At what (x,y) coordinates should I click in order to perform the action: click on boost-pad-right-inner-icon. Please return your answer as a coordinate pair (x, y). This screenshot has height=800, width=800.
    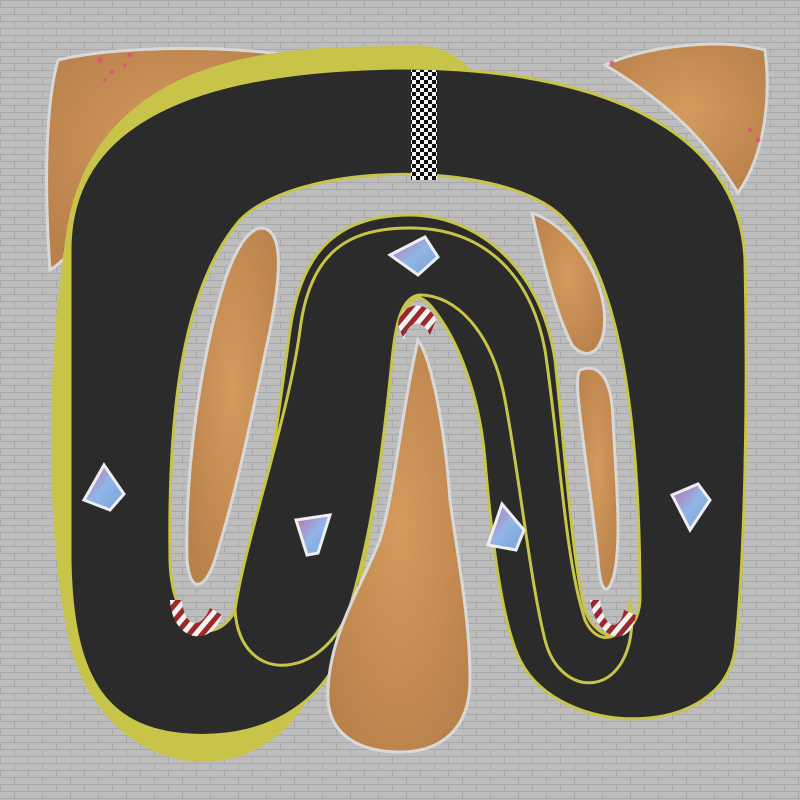
    Looking at the image, I should click on (506, 526).